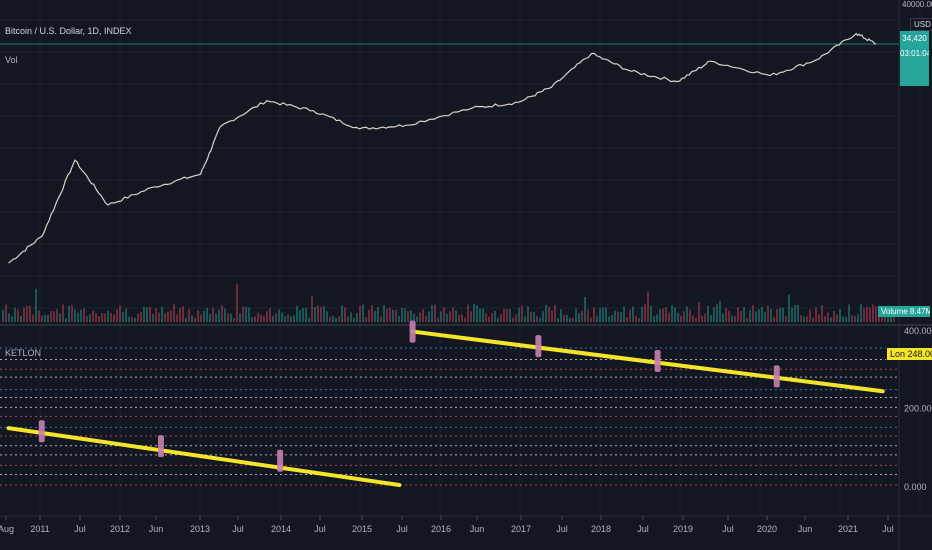 Image resolution: width=932 pixels, height=550 pixels. Describe the element at coordinates (204, 457) in the screenshot. I see `indicator-trend-line` at that location.